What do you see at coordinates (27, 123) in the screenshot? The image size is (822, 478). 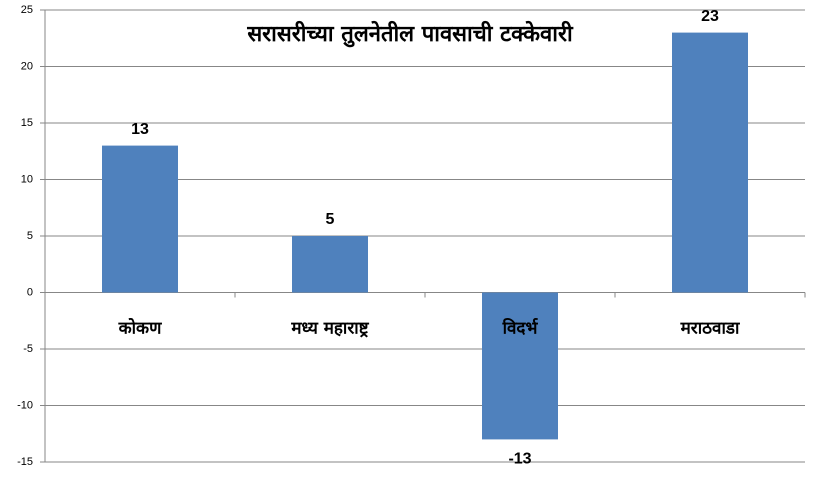 I see `y-tick-label: 15` at bounding box center [27, 123].